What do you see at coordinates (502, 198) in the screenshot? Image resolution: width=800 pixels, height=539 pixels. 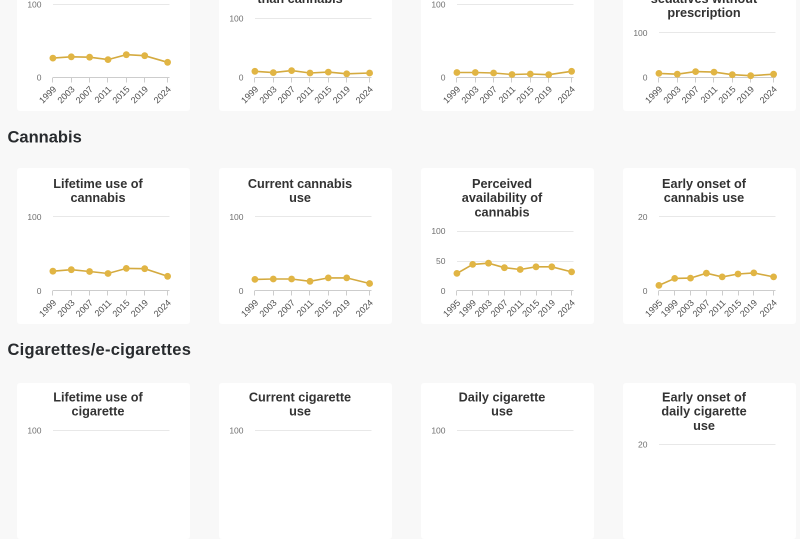 I see `svg-text: availability of` at bounding box center [502, 198].